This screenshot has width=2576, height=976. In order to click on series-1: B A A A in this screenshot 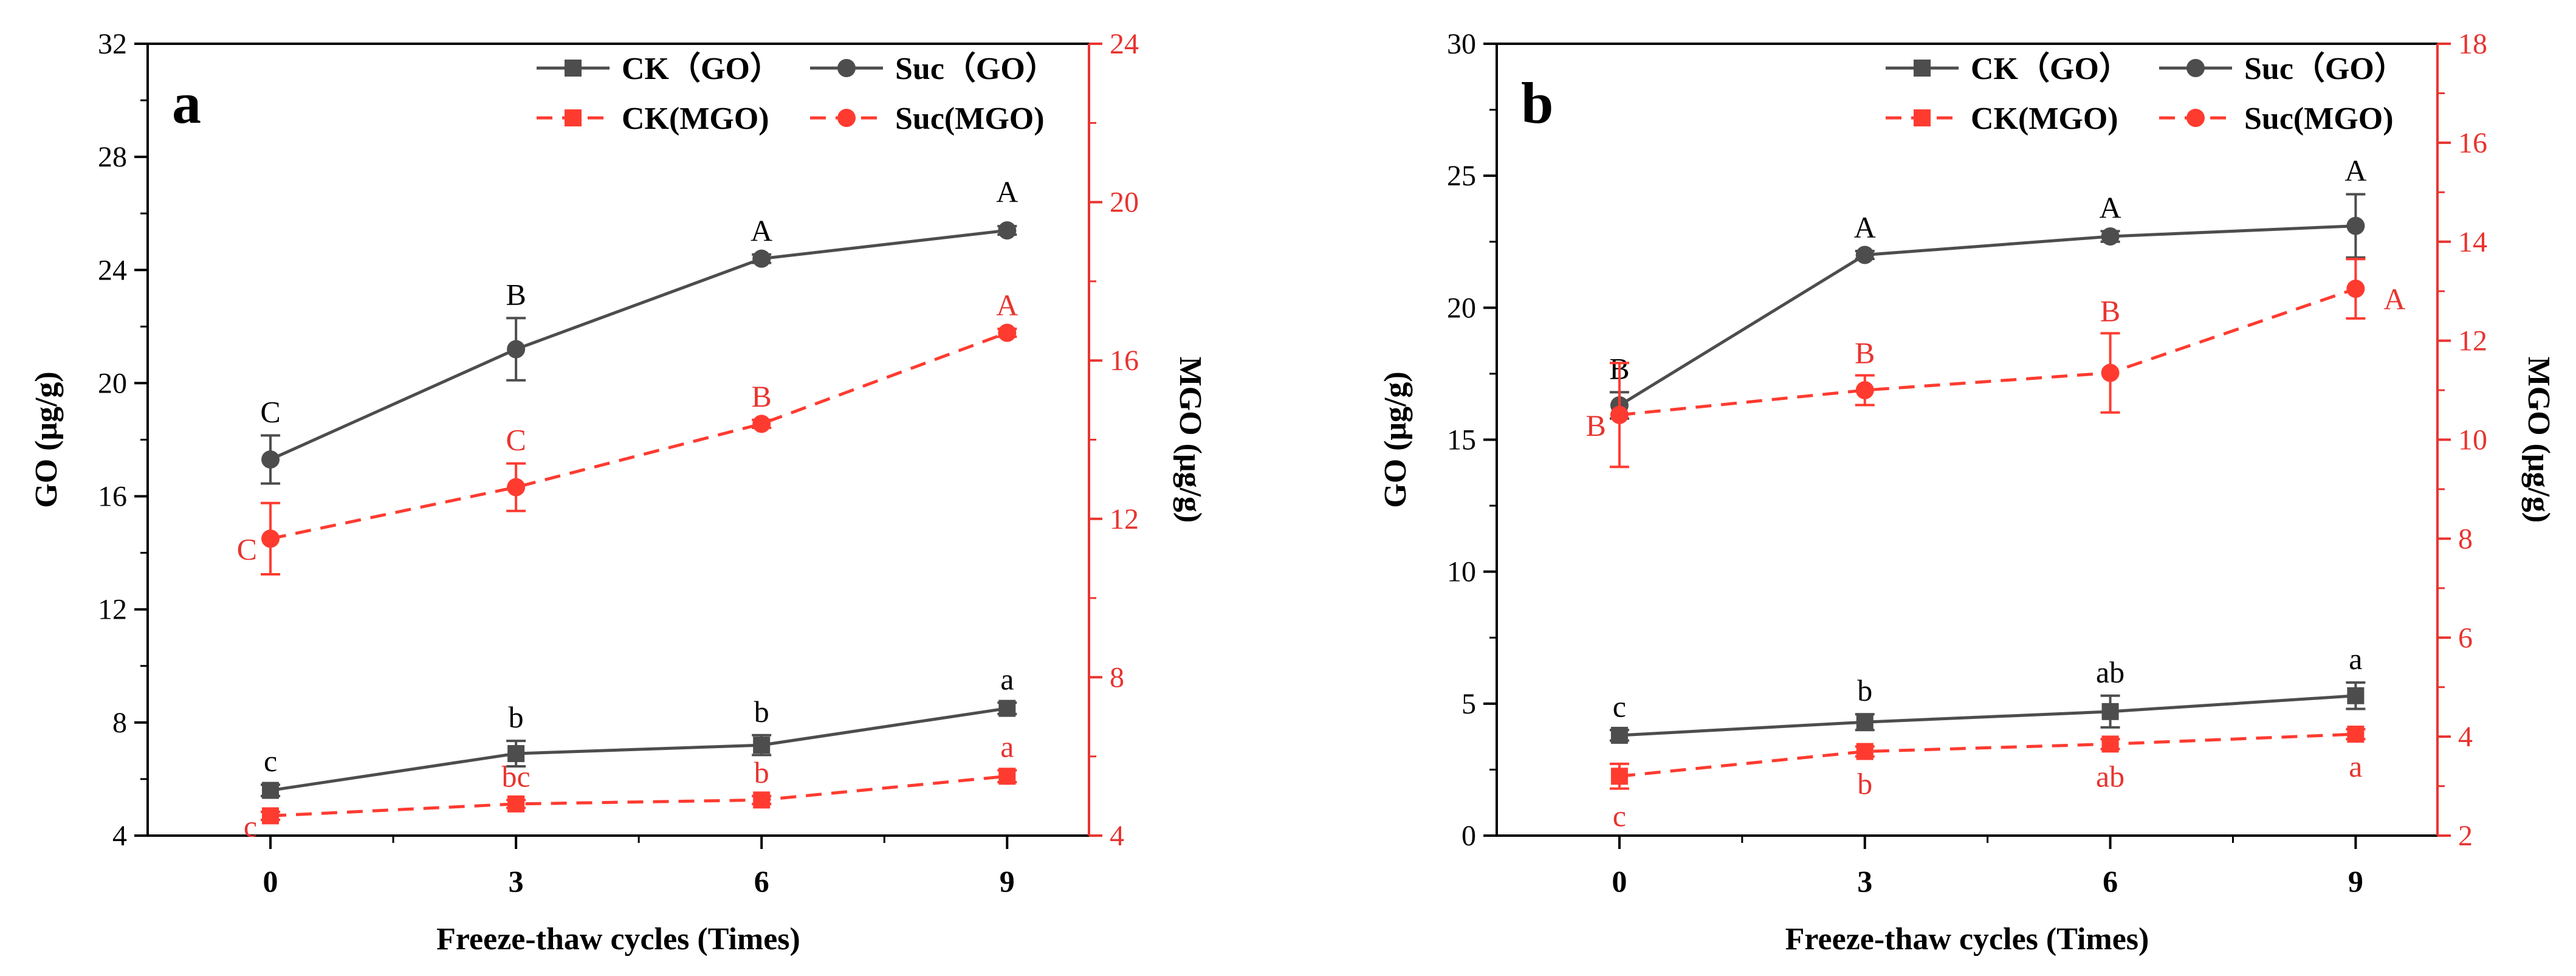, I will do `click(1987, 287)`.